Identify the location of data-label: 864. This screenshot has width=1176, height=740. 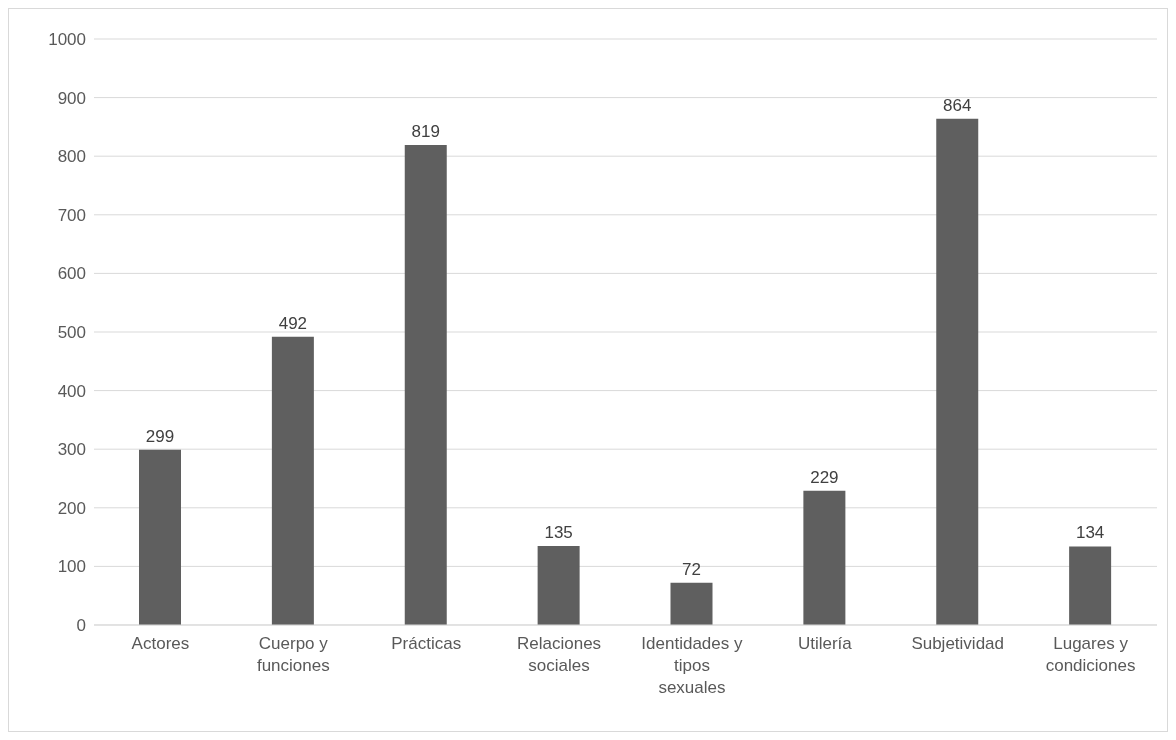
(957, 105).